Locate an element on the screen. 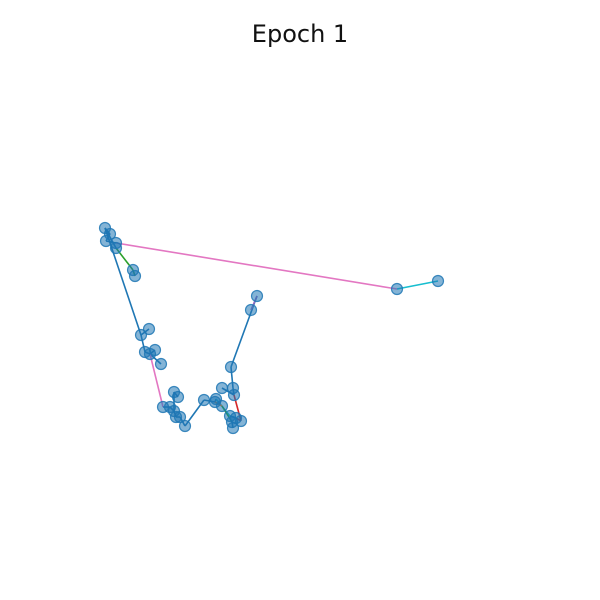  chart-title: Epoch 1 is located at coordinates (300, 34).